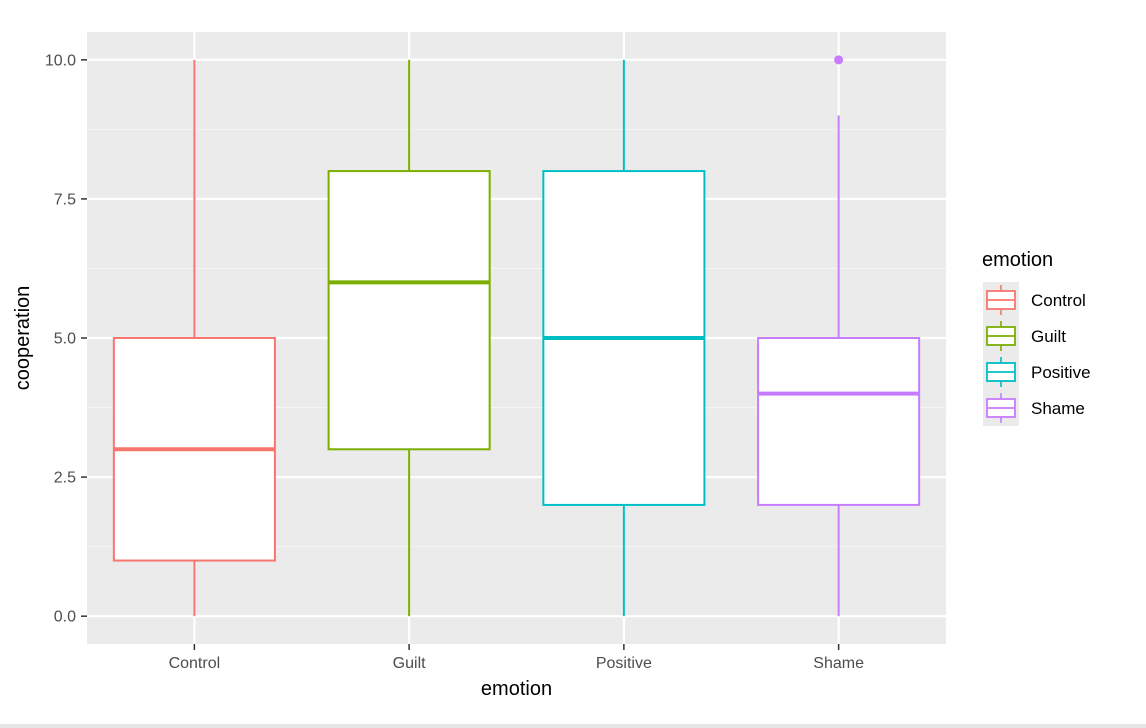 This screenshot has width=1146, height=728. What do you see at coordinates (624, 338) in the screenshot?
I see `box-positive` at bounding box center [624, 338].